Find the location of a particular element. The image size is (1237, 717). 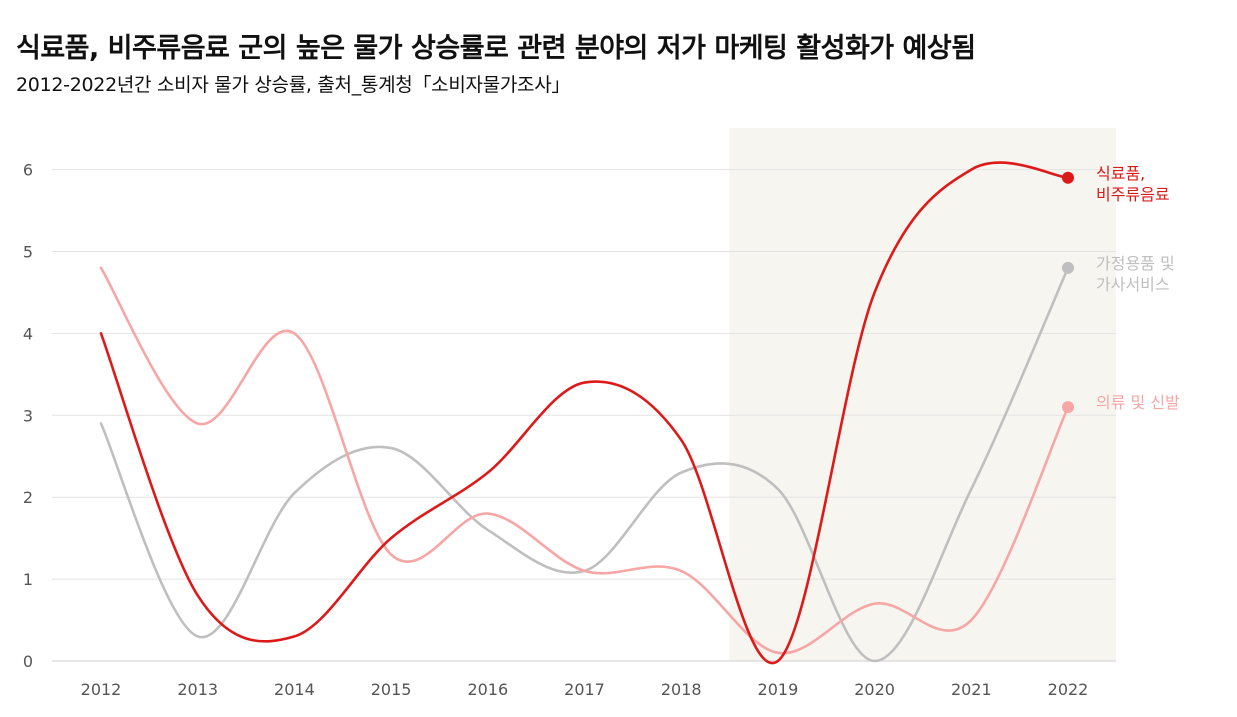

y-tick-label: 3 is located at coordinates (28, 415).